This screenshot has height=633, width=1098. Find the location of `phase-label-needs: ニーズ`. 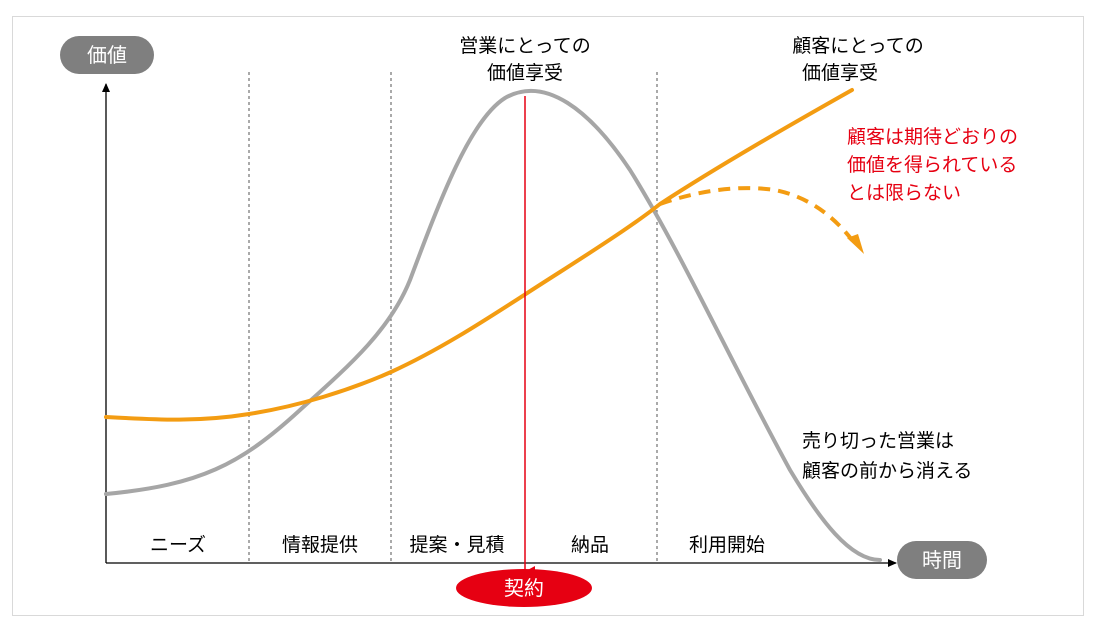

phase-label-needs: ニーズ is located at coordinates (178, 545).